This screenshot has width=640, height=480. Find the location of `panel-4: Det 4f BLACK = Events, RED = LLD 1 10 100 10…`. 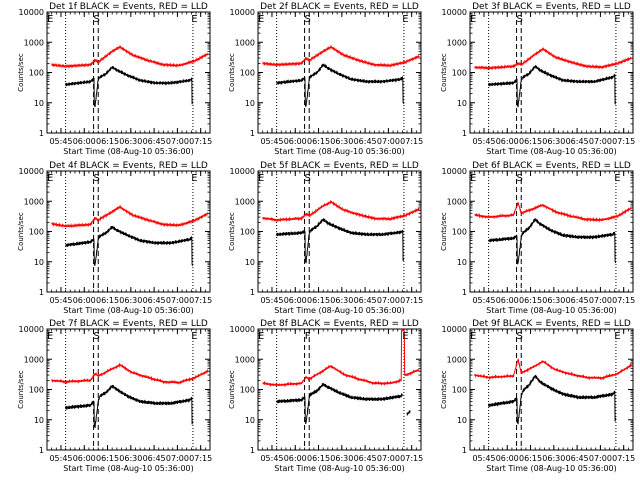

panel-4: Det 4f BLACK = Events, RED = LLD 1 10 100 10… is located at coordinates (114, 238).